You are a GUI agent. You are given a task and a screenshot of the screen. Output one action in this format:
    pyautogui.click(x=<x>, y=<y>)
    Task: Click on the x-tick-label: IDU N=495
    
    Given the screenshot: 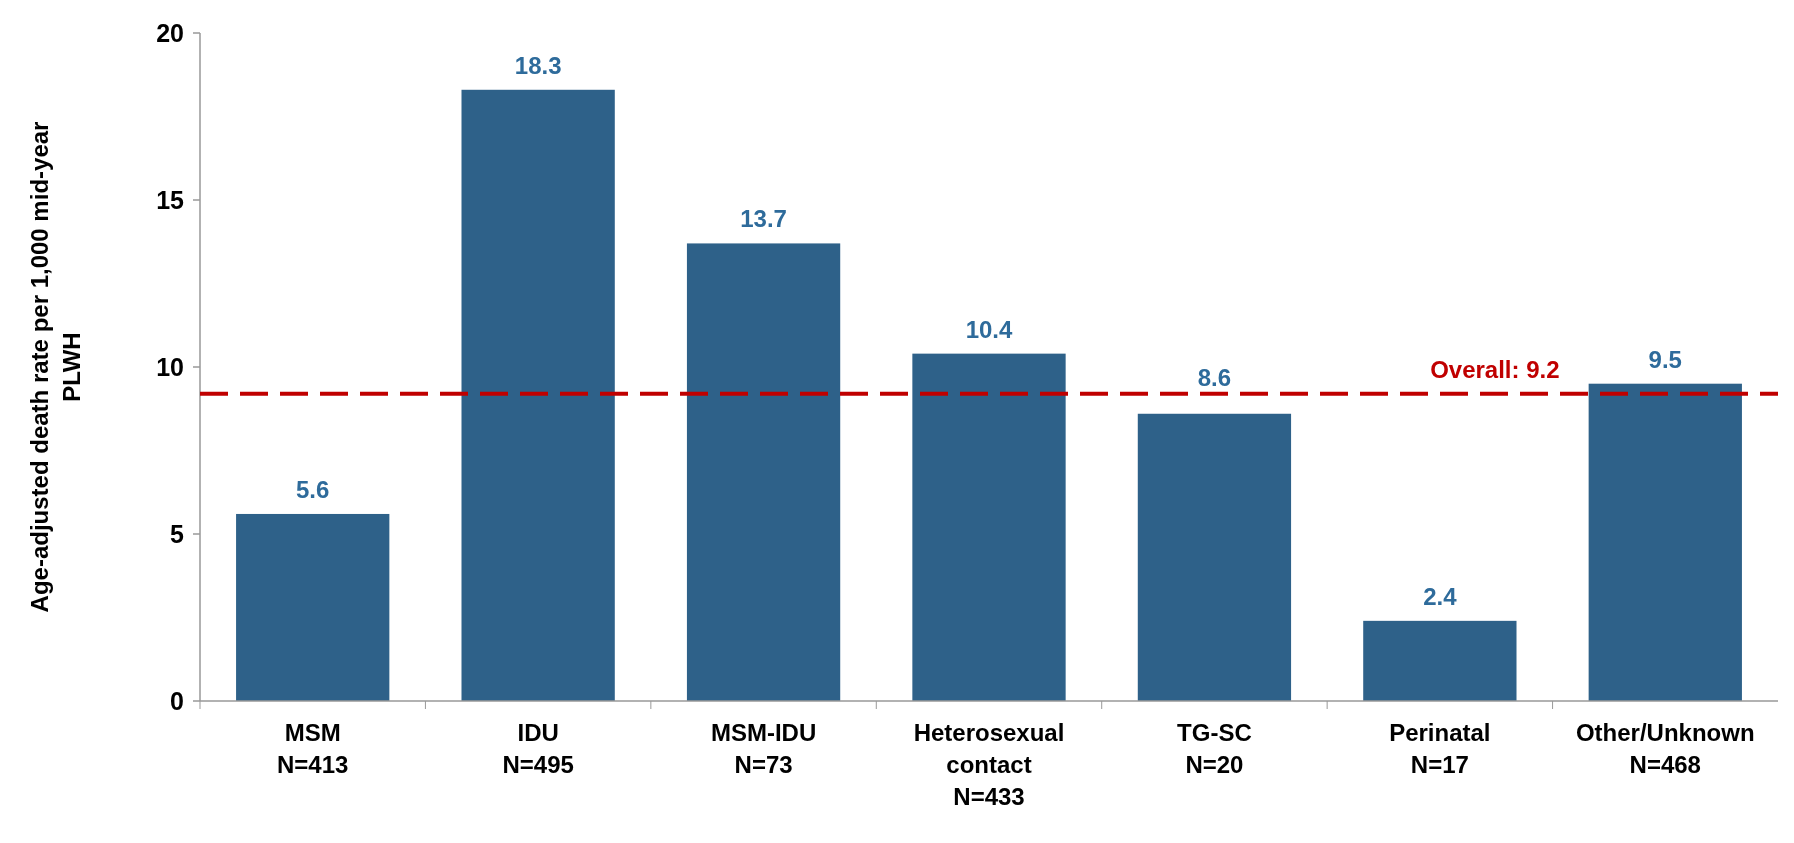 What is the action you would take?
    pyautogui.click(x=538, y=748)
    